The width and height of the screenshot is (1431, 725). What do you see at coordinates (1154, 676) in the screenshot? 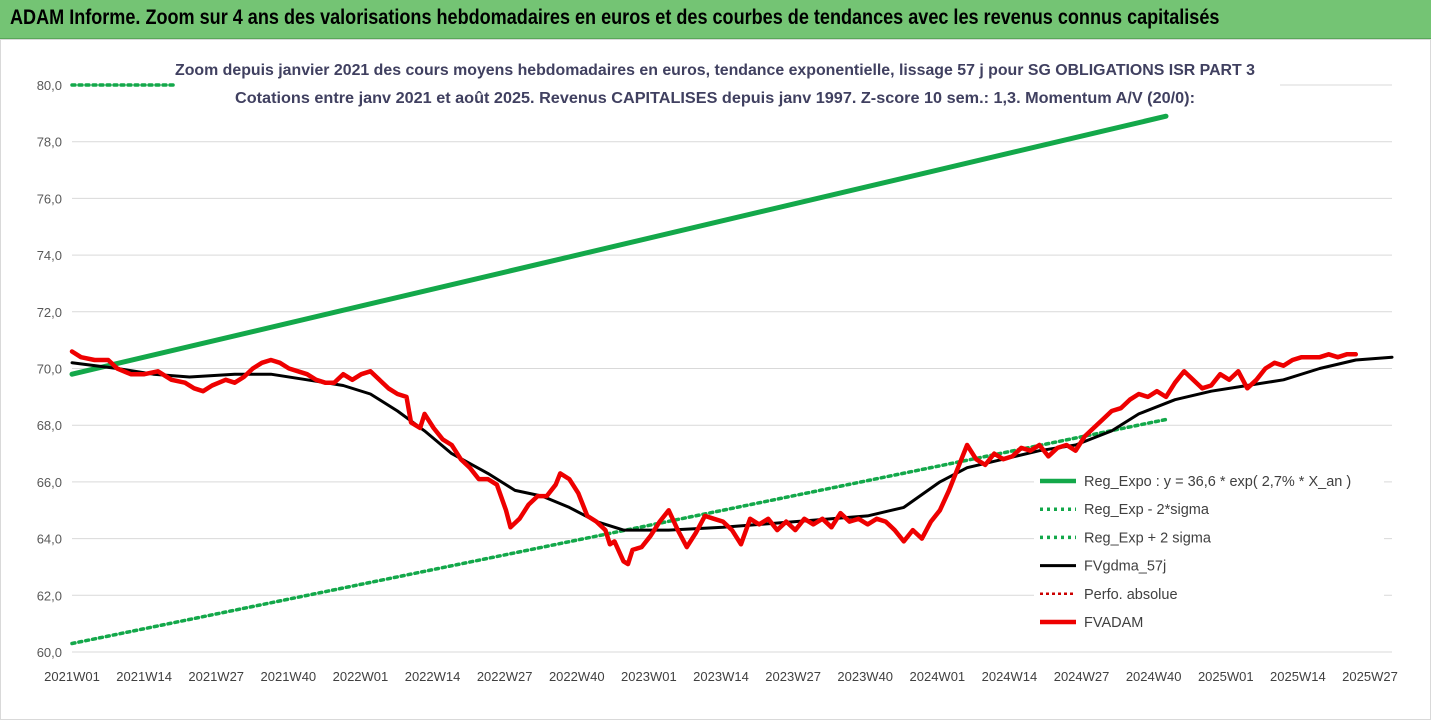
I see `x-tick-label: 2024W40` at bounding box center [1154, 676].